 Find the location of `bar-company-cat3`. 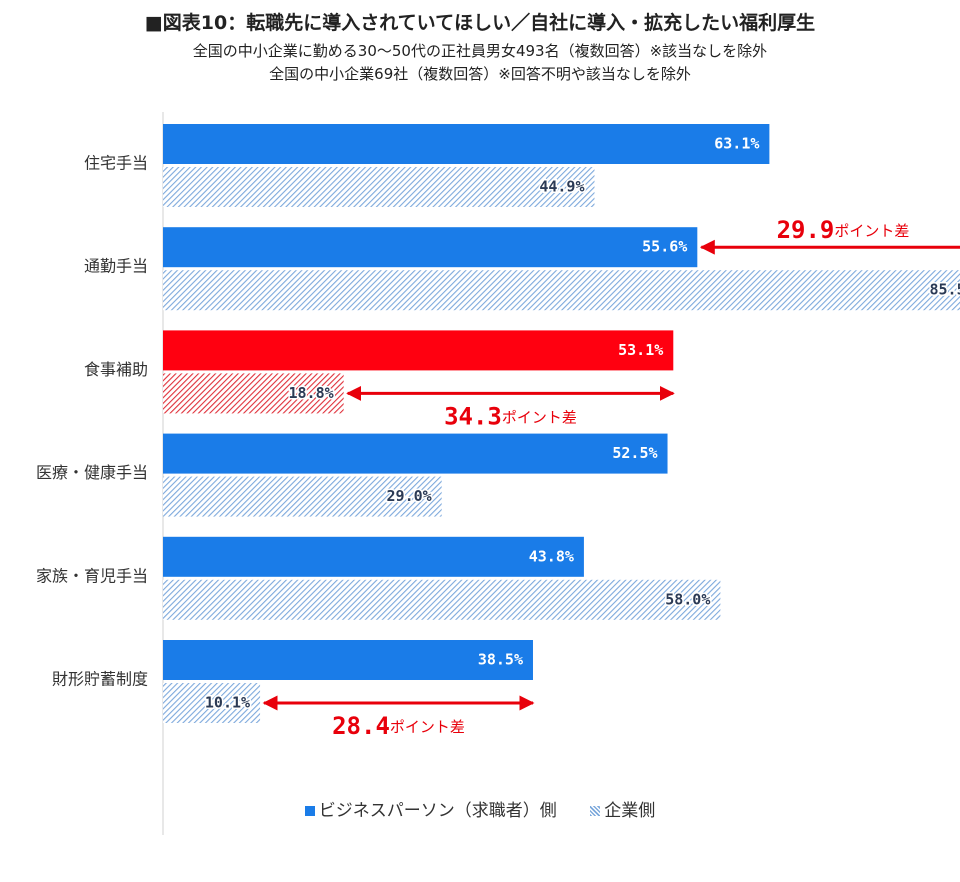

bar-company-cat3 is located at coordinates (253, 393).